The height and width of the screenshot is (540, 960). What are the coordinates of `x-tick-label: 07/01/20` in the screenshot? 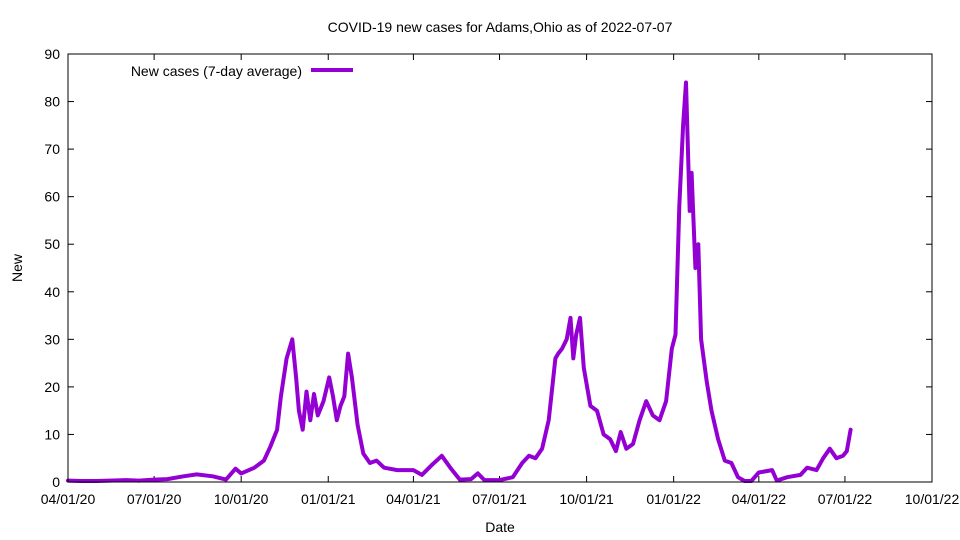 It's located at (154, 499).